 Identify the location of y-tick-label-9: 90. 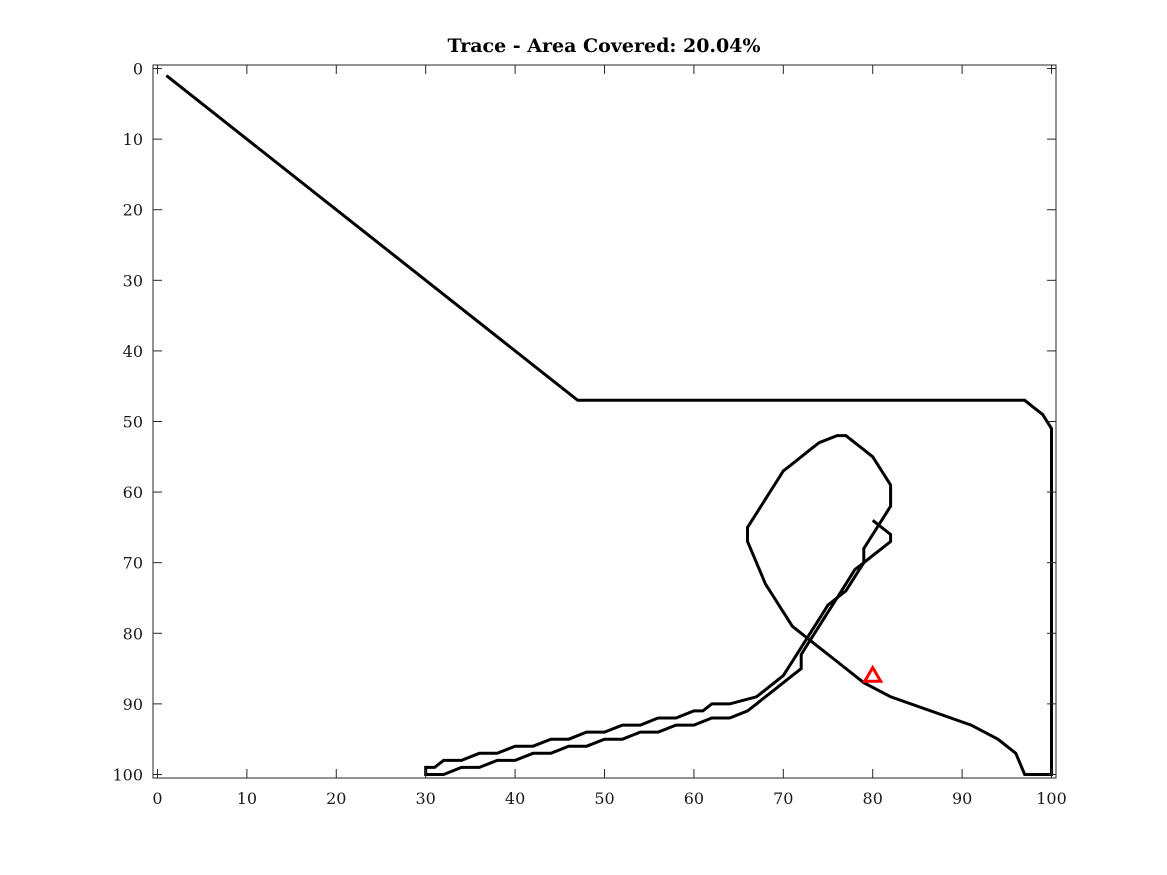
(133, 704).